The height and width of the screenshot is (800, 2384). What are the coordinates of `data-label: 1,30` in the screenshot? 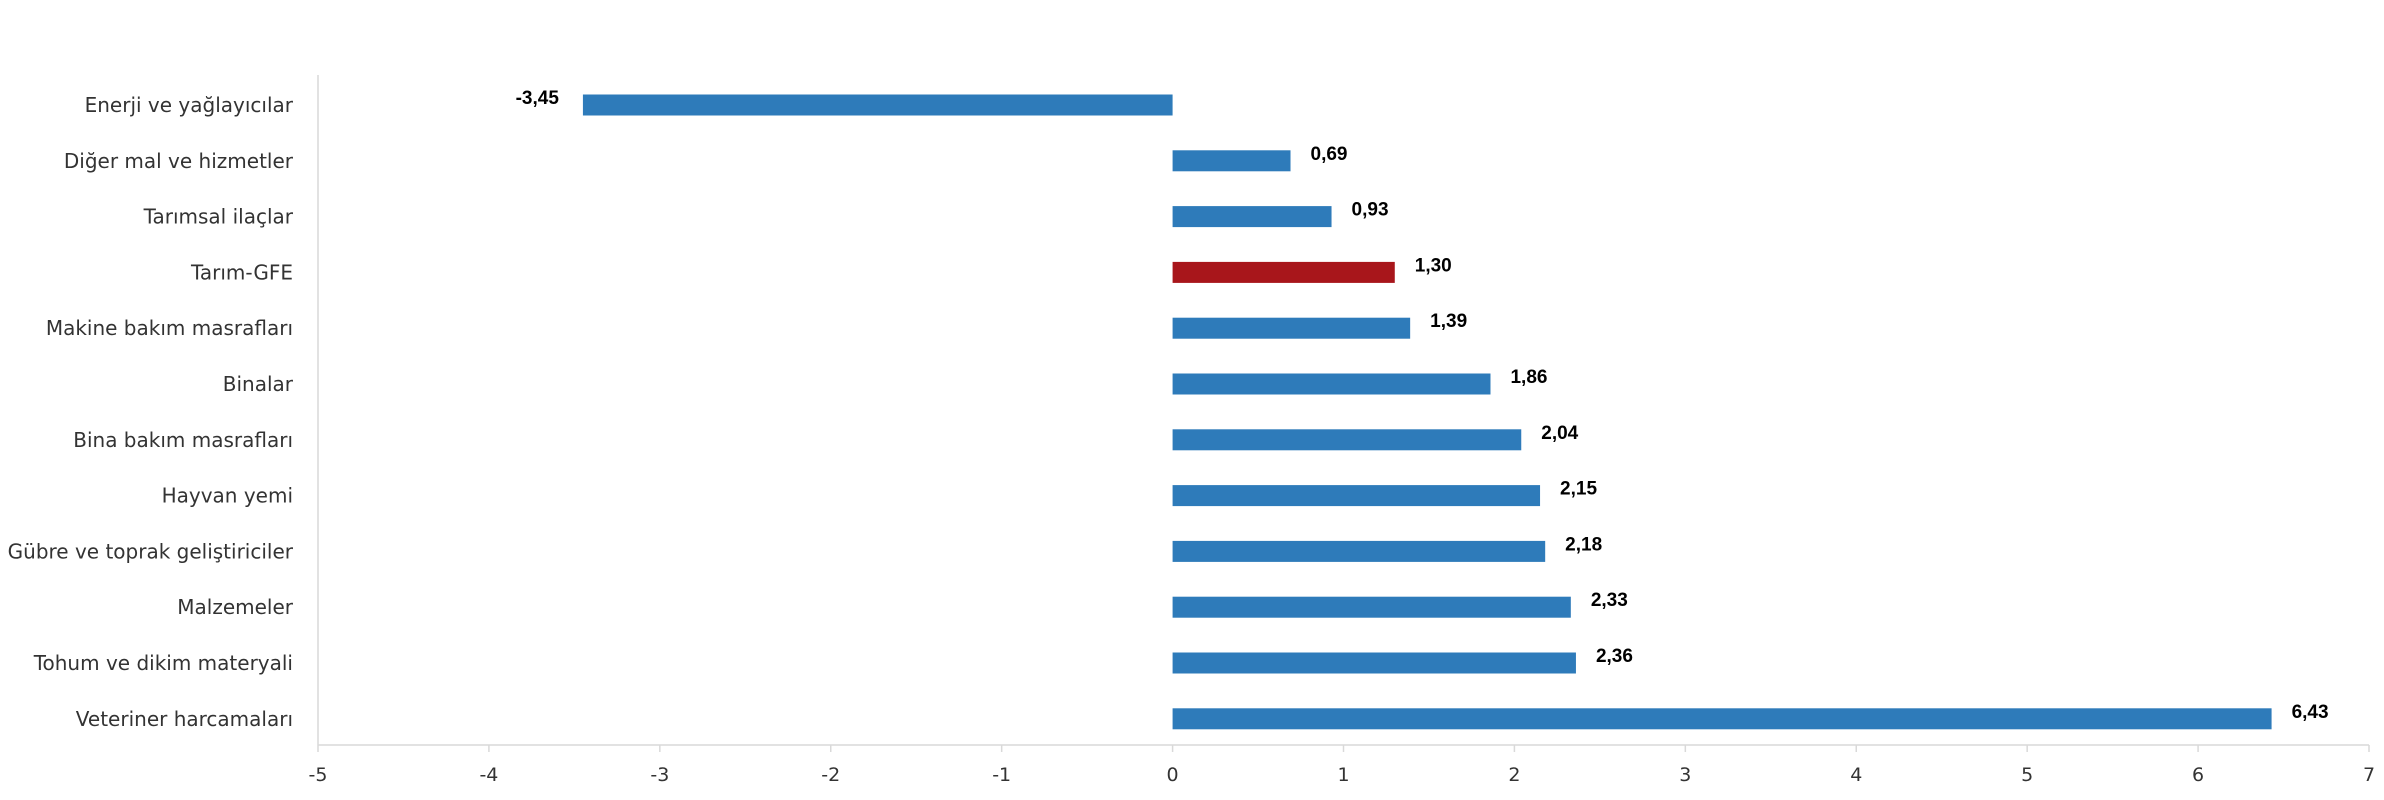 It's located at (1433, 265).